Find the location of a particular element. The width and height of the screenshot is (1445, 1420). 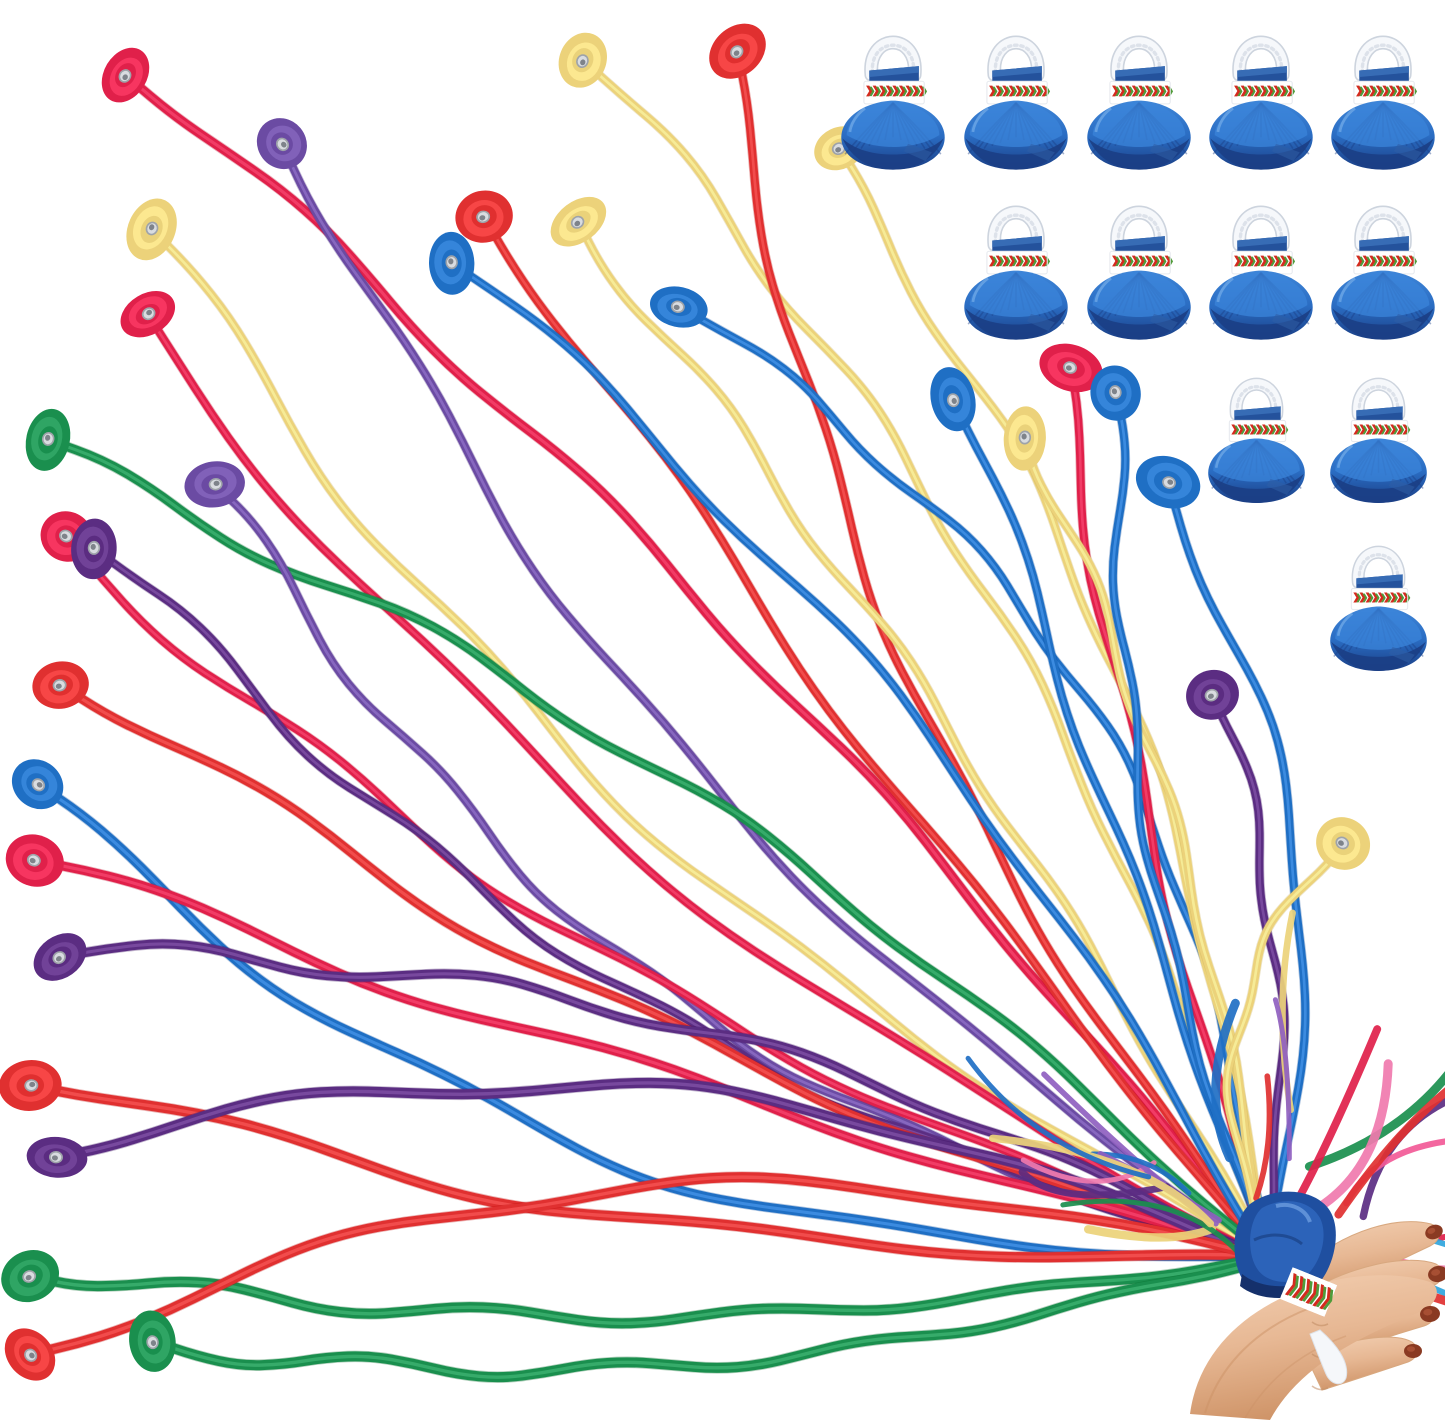

popper-paper-tail is located at coordinates (1328, 1357).